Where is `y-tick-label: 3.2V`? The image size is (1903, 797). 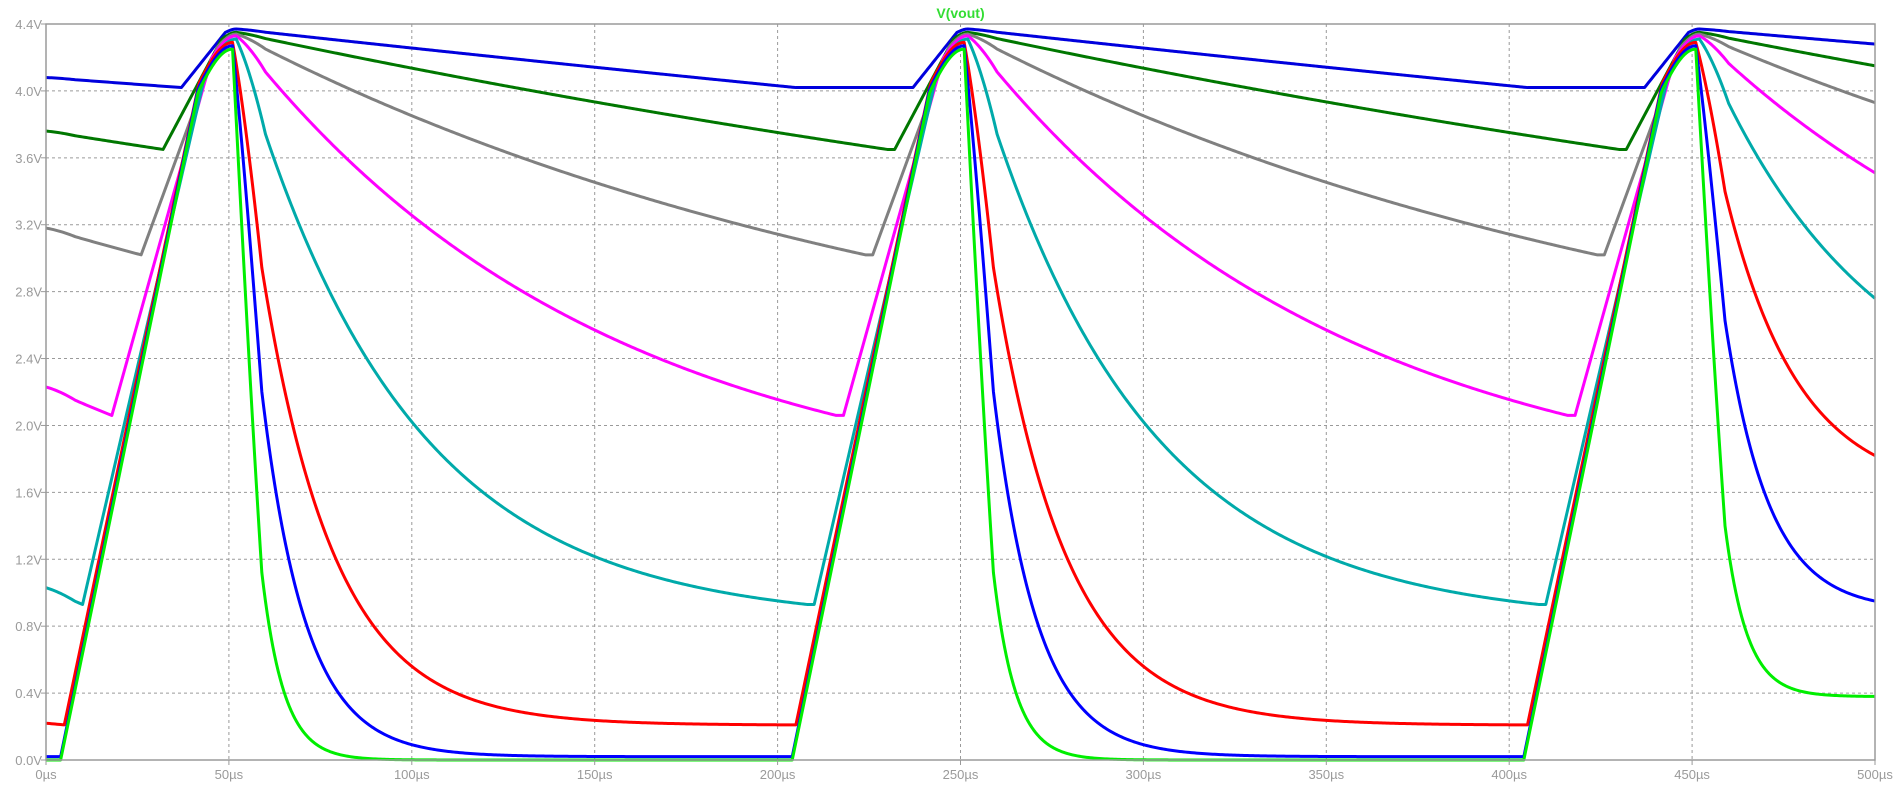 y-tick-label: 3.2V is located at coordinates (28, 225).